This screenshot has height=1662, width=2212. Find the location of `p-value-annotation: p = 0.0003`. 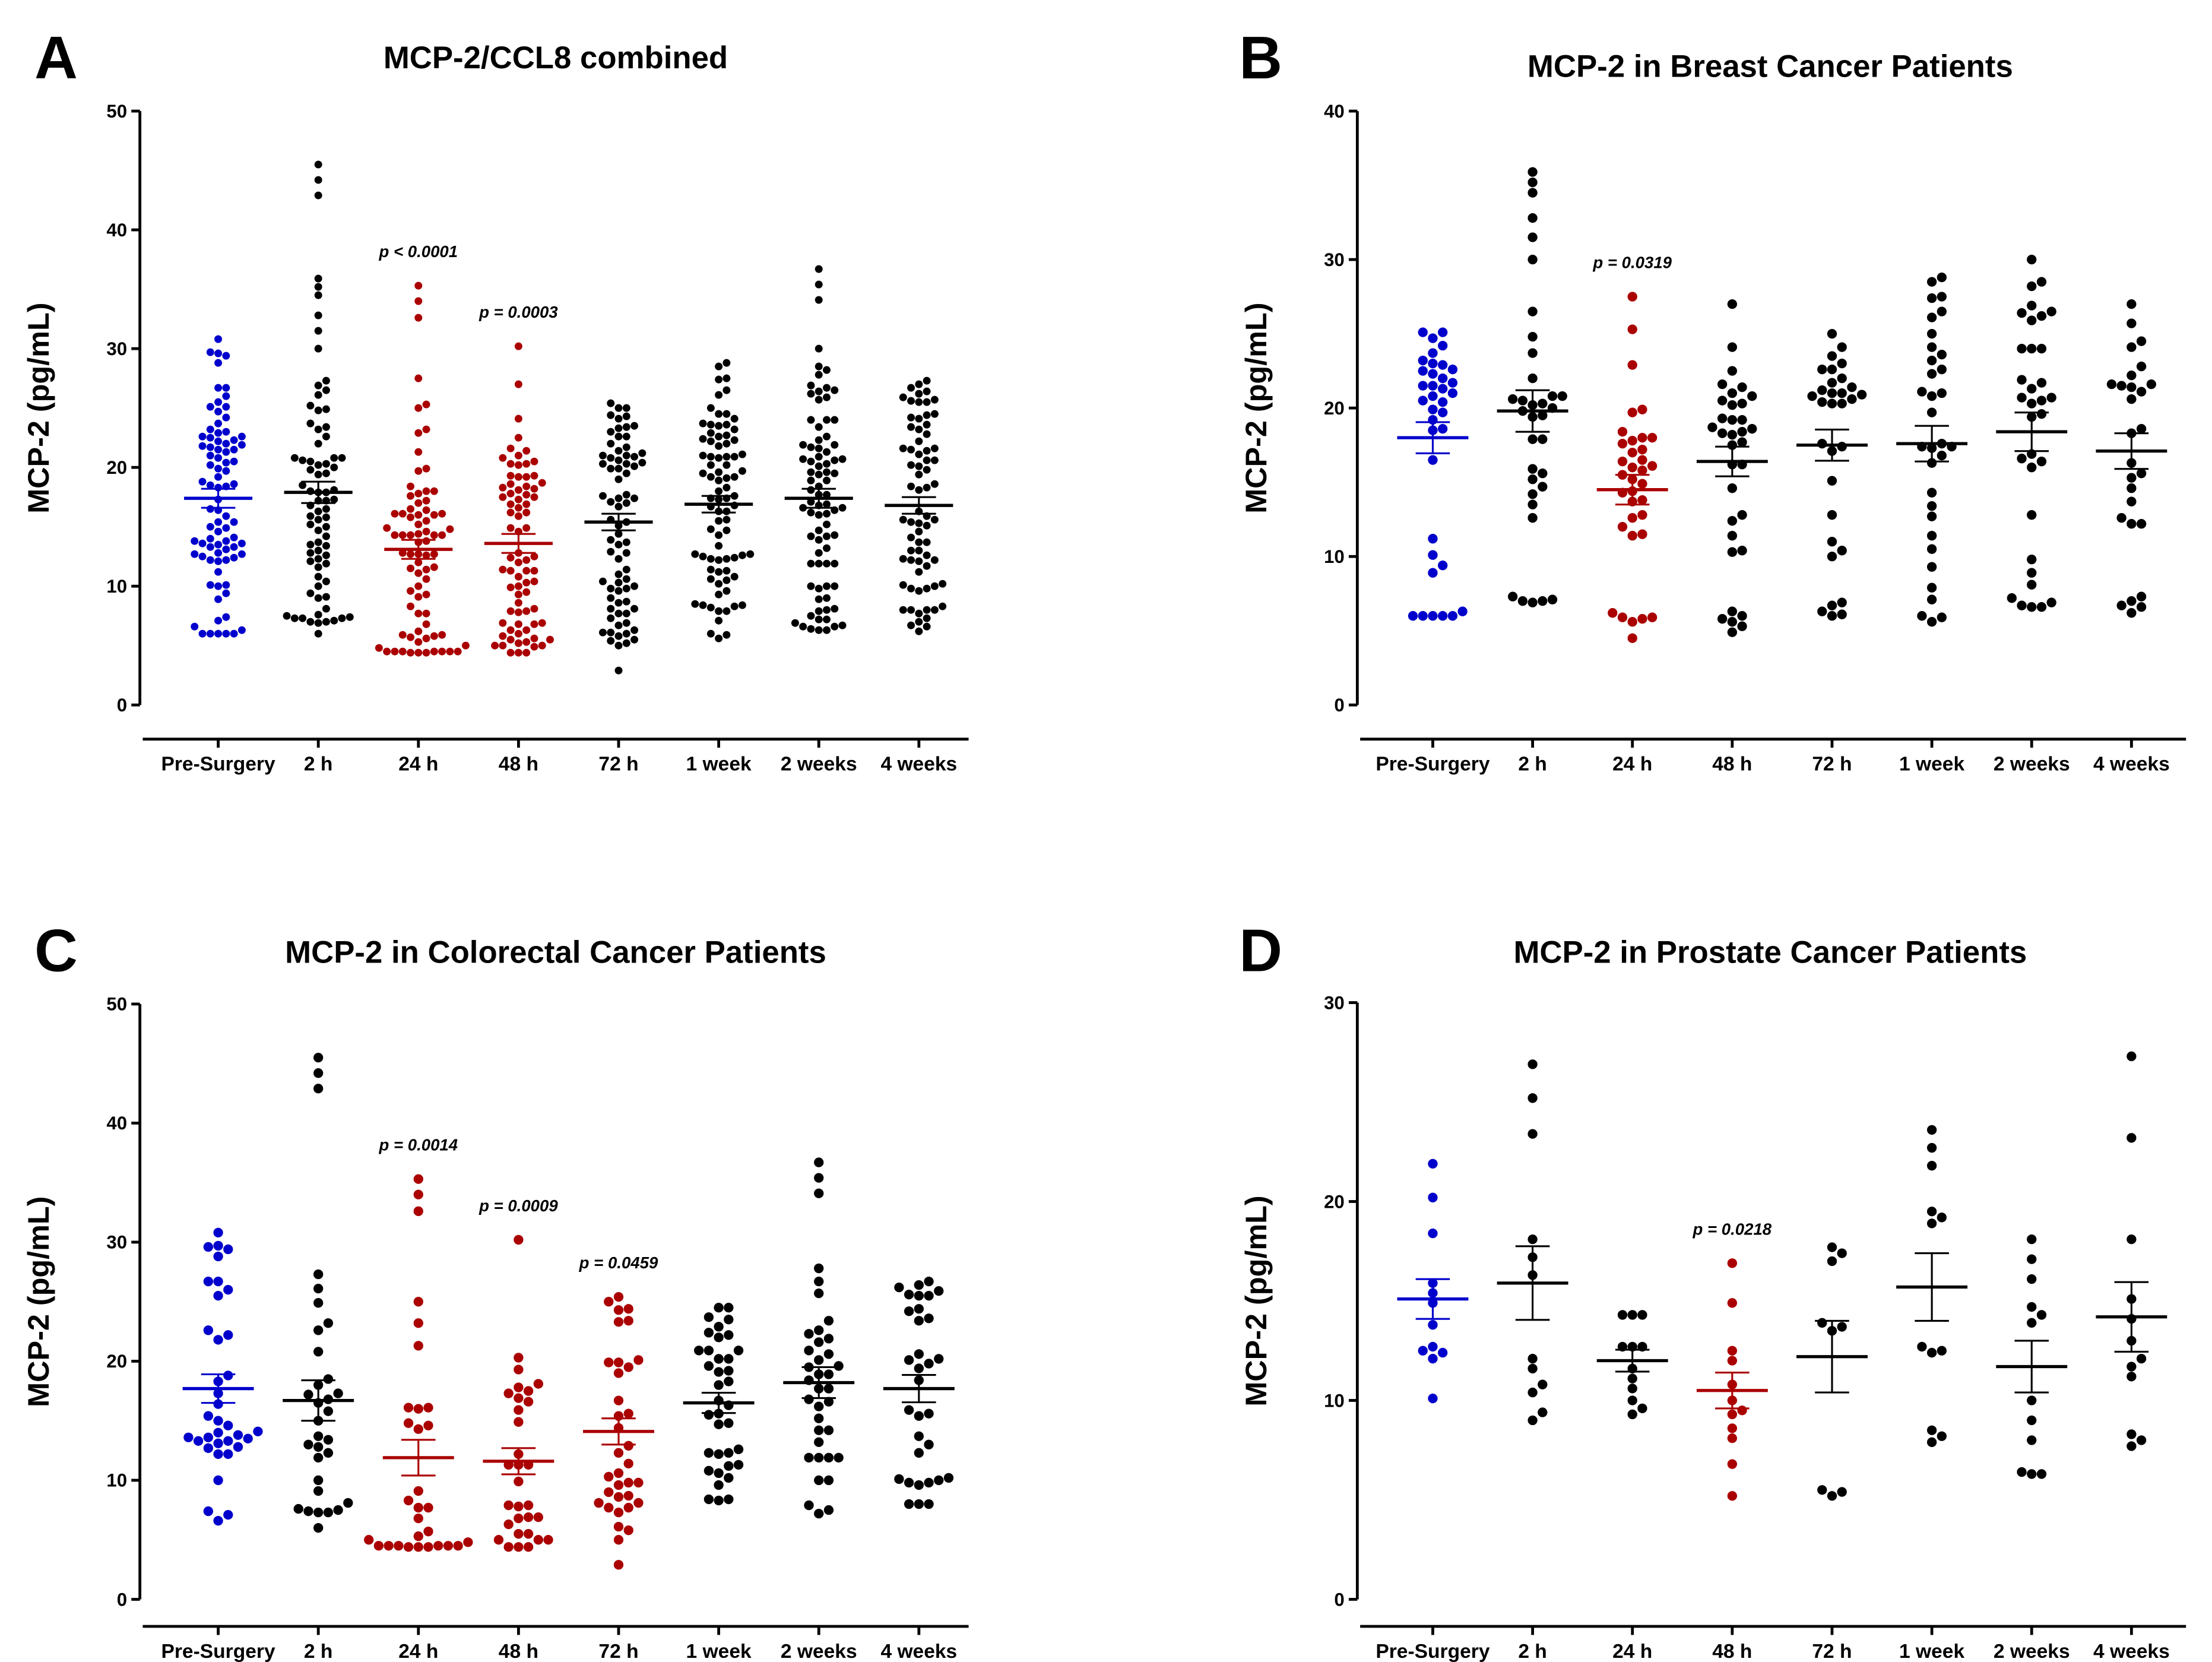

p-value-annotation: p = 0.0003 is located at coordinates (518, 312).